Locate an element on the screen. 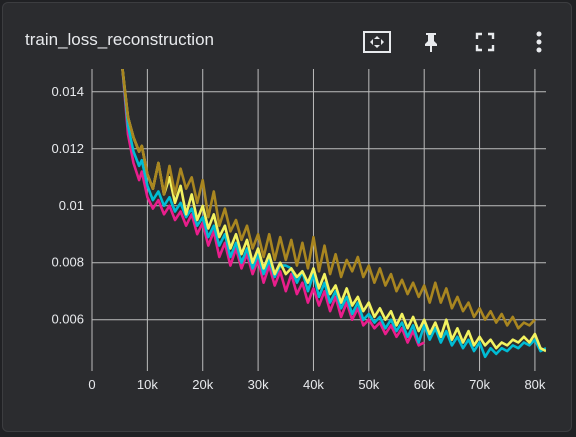 The image size is (576, 437). more-vert-icon is located at coordinates (539, 42).